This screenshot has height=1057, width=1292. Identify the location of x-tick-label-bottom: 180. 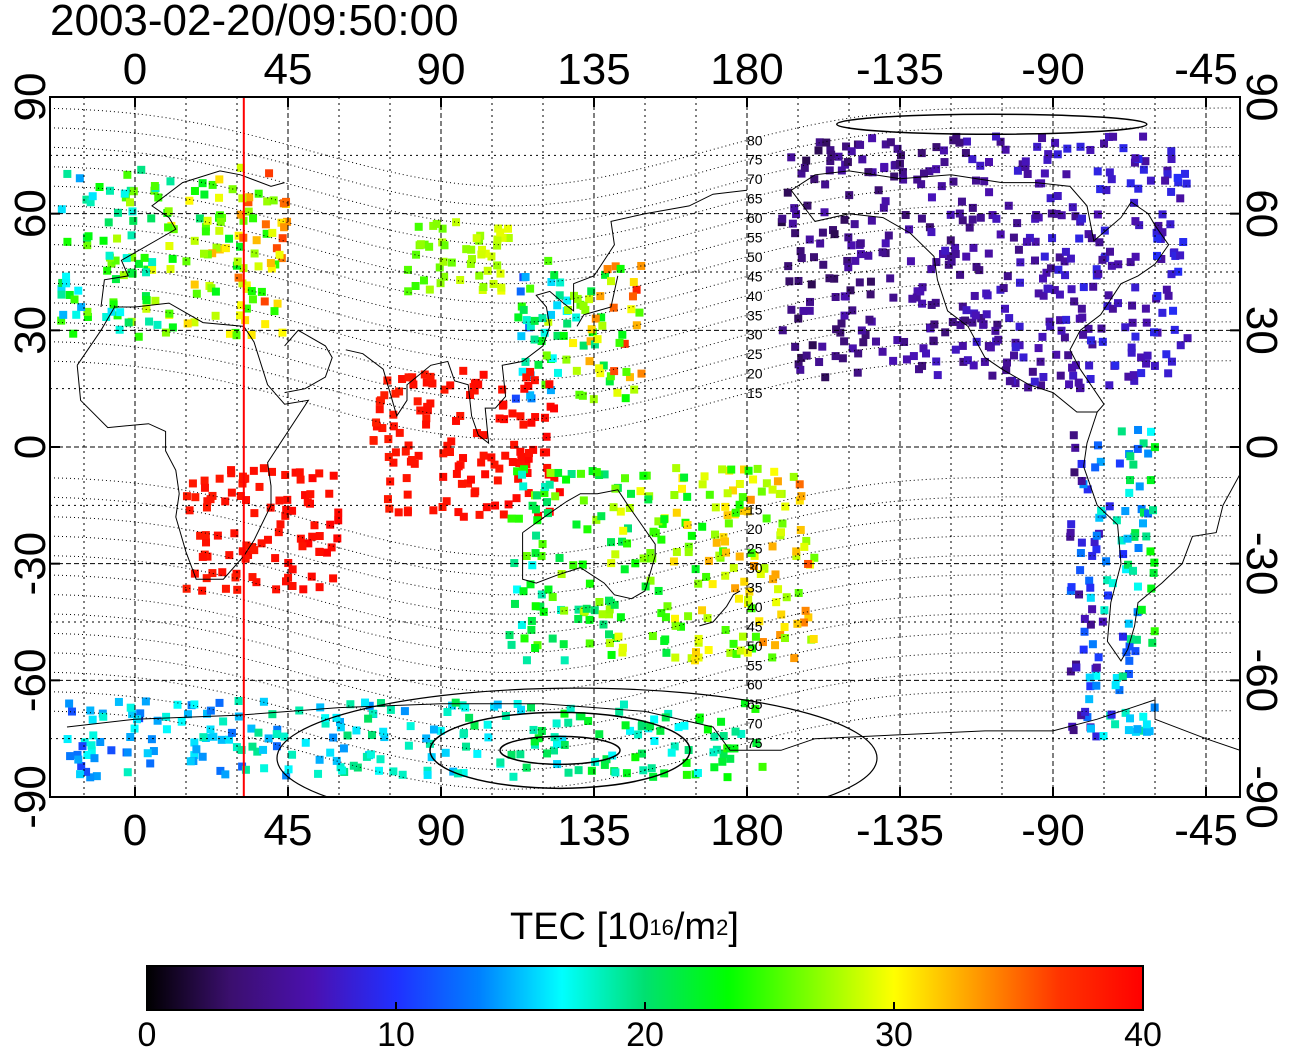
(746, 830).